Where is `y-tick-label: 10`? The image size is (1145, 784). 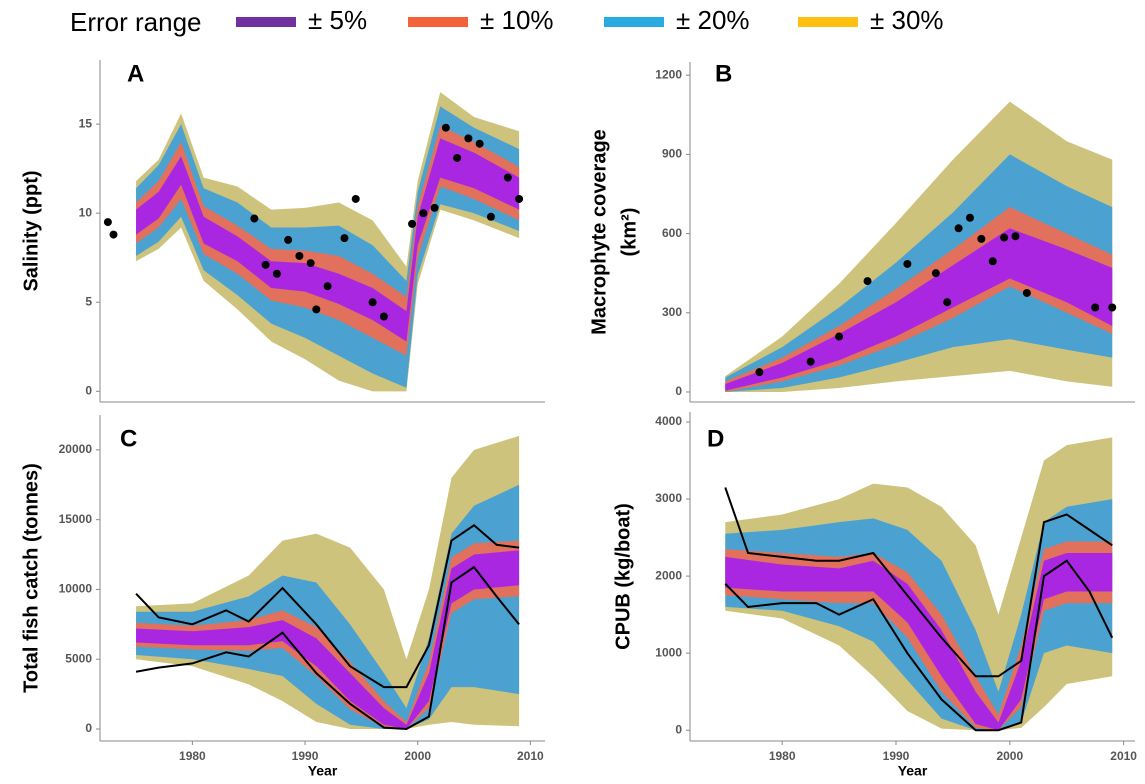
y-tick-label: 10 is located at coordinates (86, 212).